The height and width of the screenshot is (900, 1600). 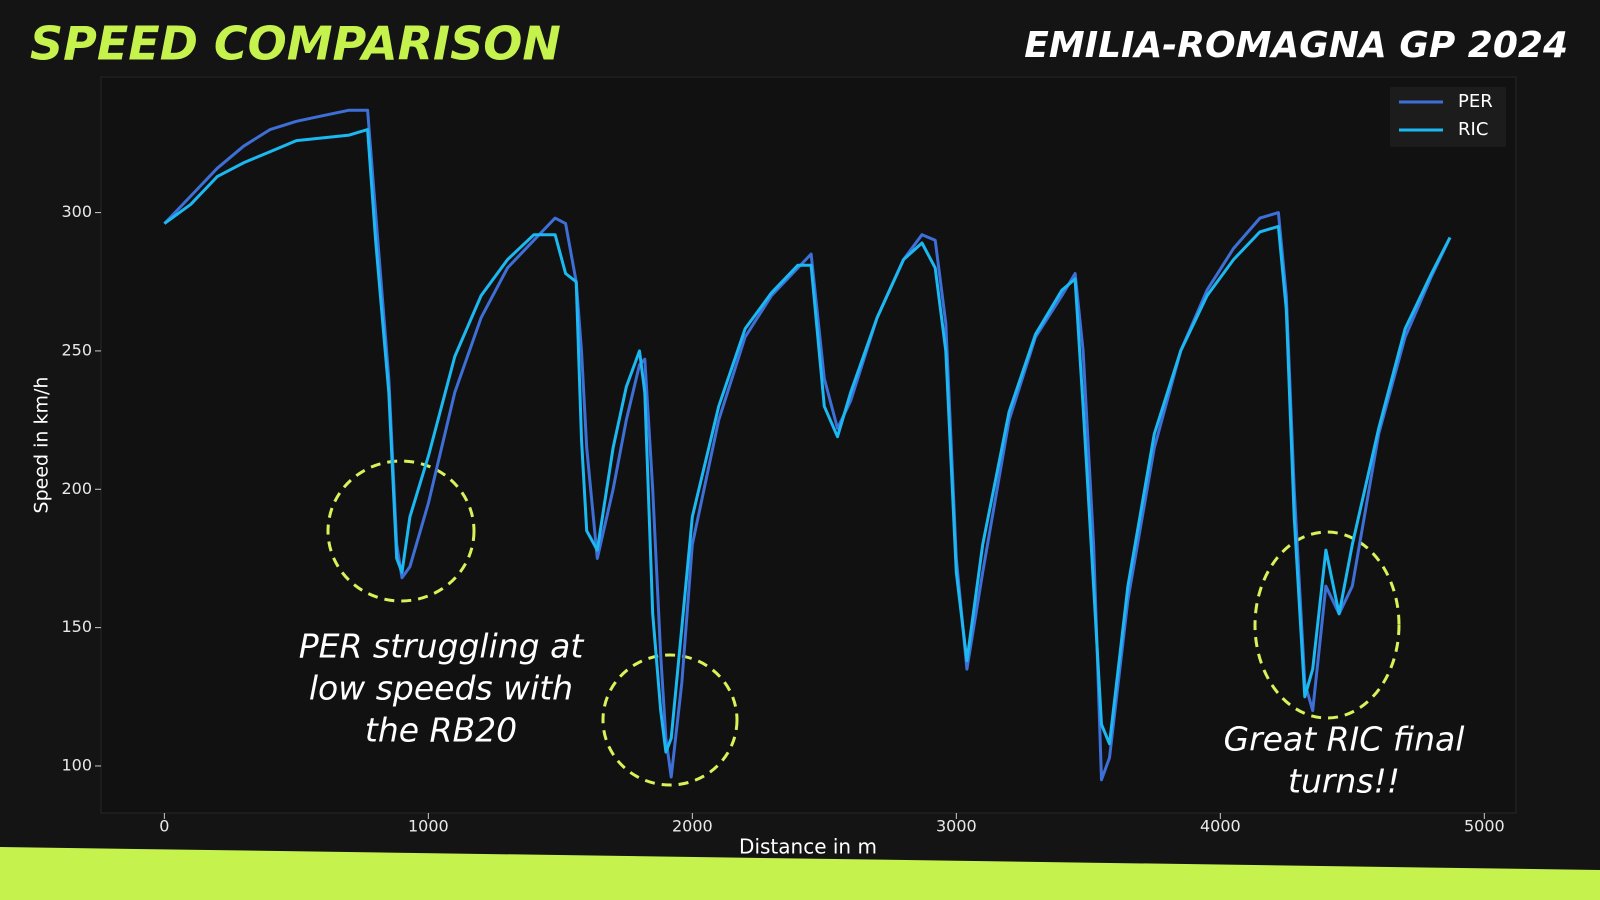 I want to click on x-axis-label: Distance in m, so click(x=808, y=847).